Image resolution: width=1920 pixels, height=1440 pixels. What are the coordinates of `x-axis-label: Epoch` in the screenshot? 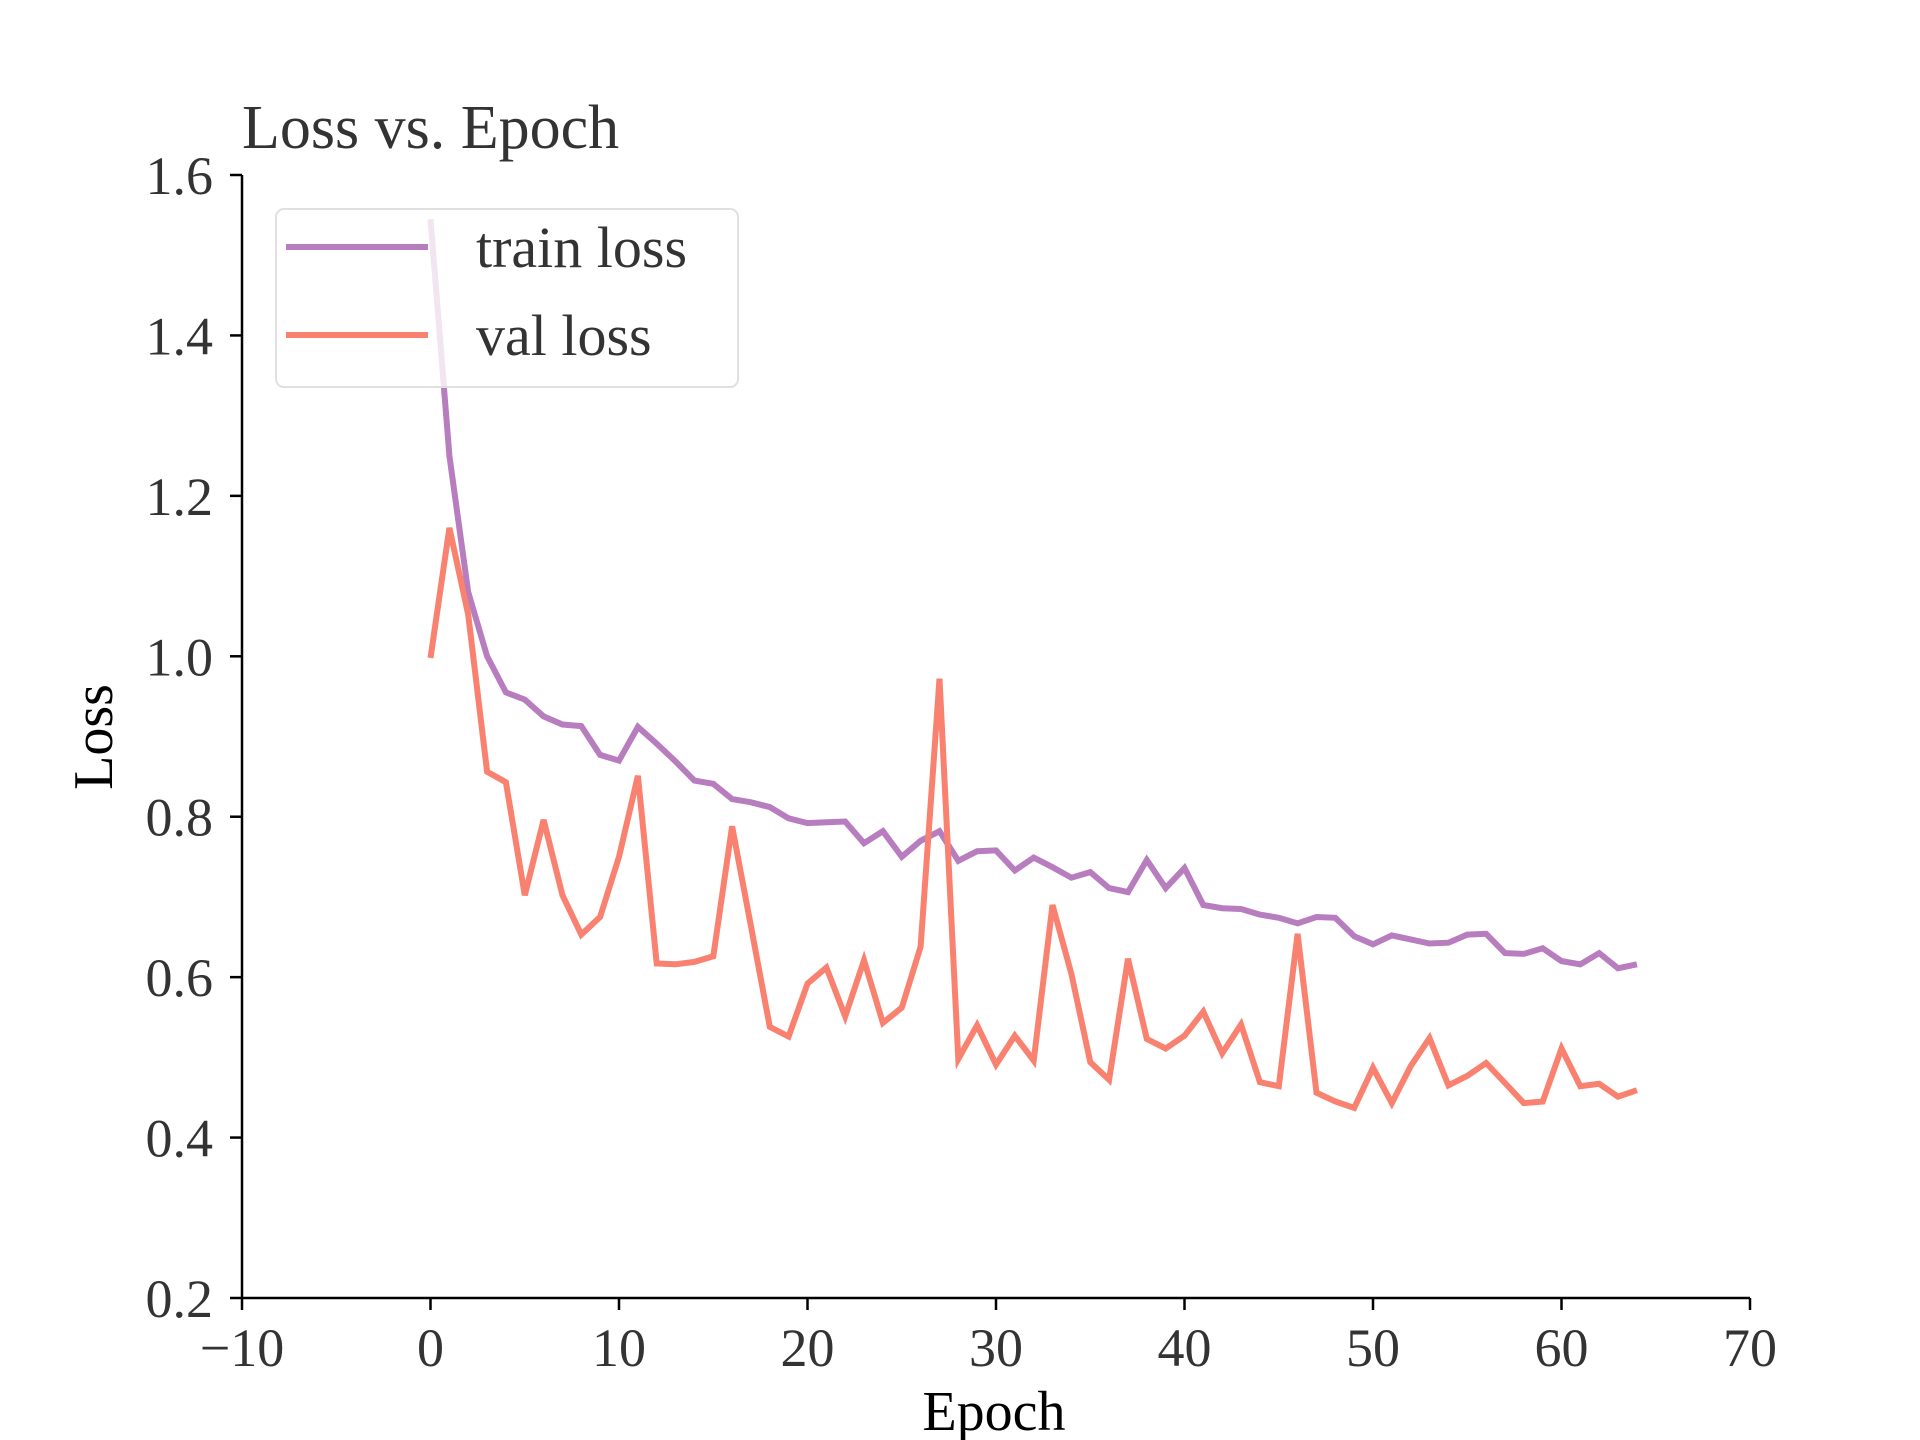 It's located at (993, 1410).